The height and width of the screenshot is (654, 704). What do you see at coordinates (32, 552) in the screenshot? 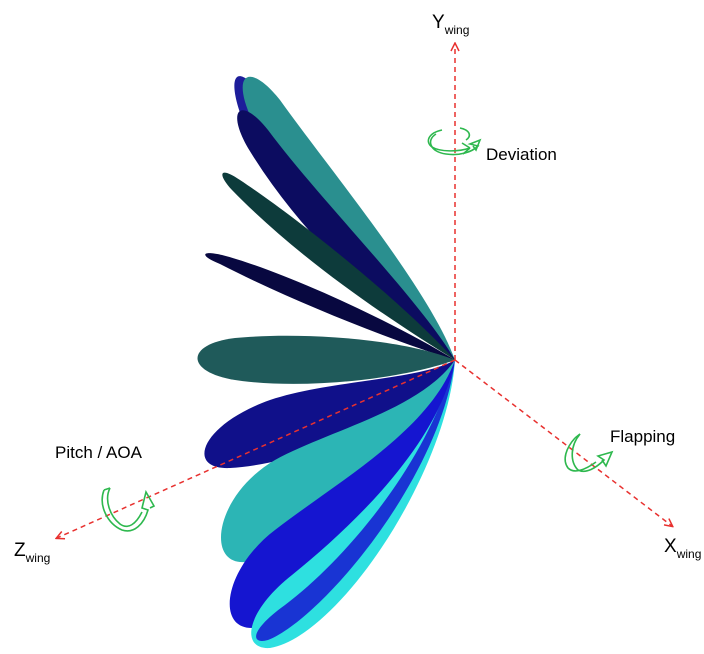
I see `z-axis-label: Zwing` at bounding box center [32, 552].